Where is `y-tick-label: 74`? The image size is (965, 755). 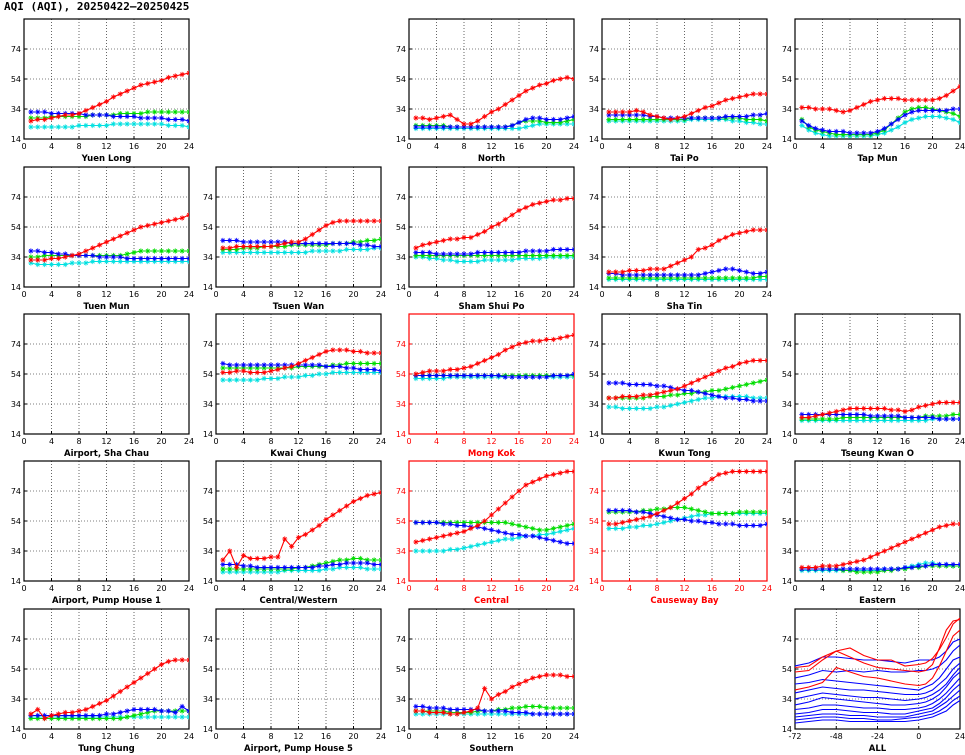 y-tick-label: 74 is located at coordinates (594, 197).